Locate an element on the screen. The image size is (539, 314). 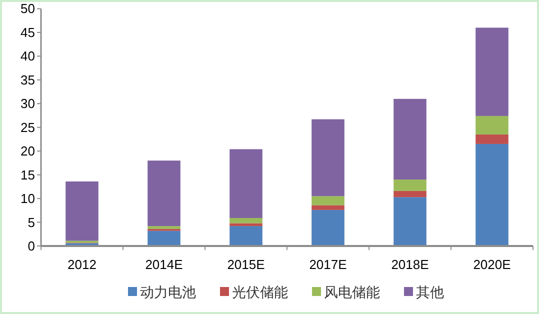
y-tick-label: 40 is located at coordinates (27, 56).